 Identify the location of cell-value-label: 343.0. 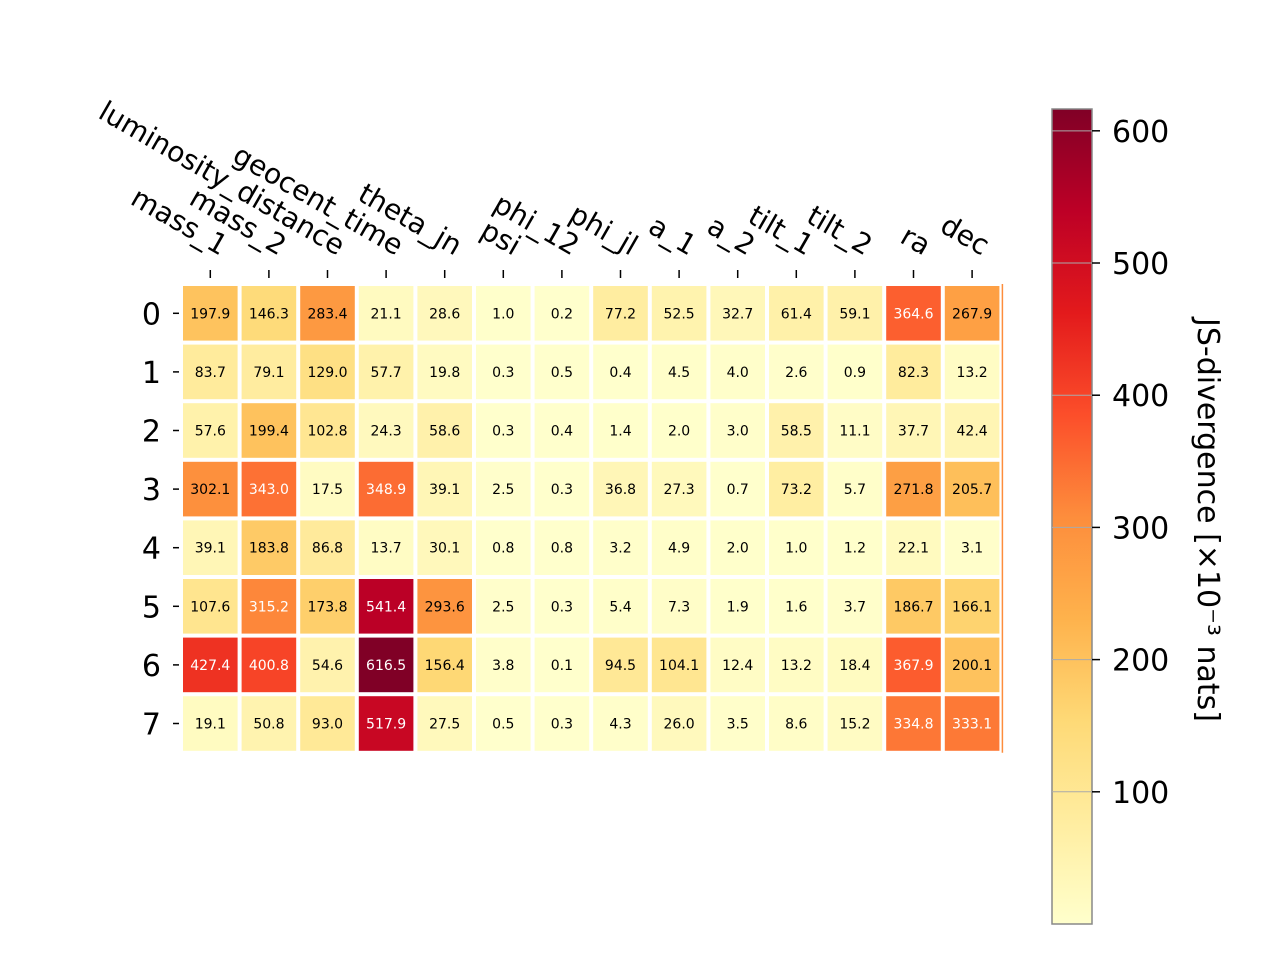
(269, 490).